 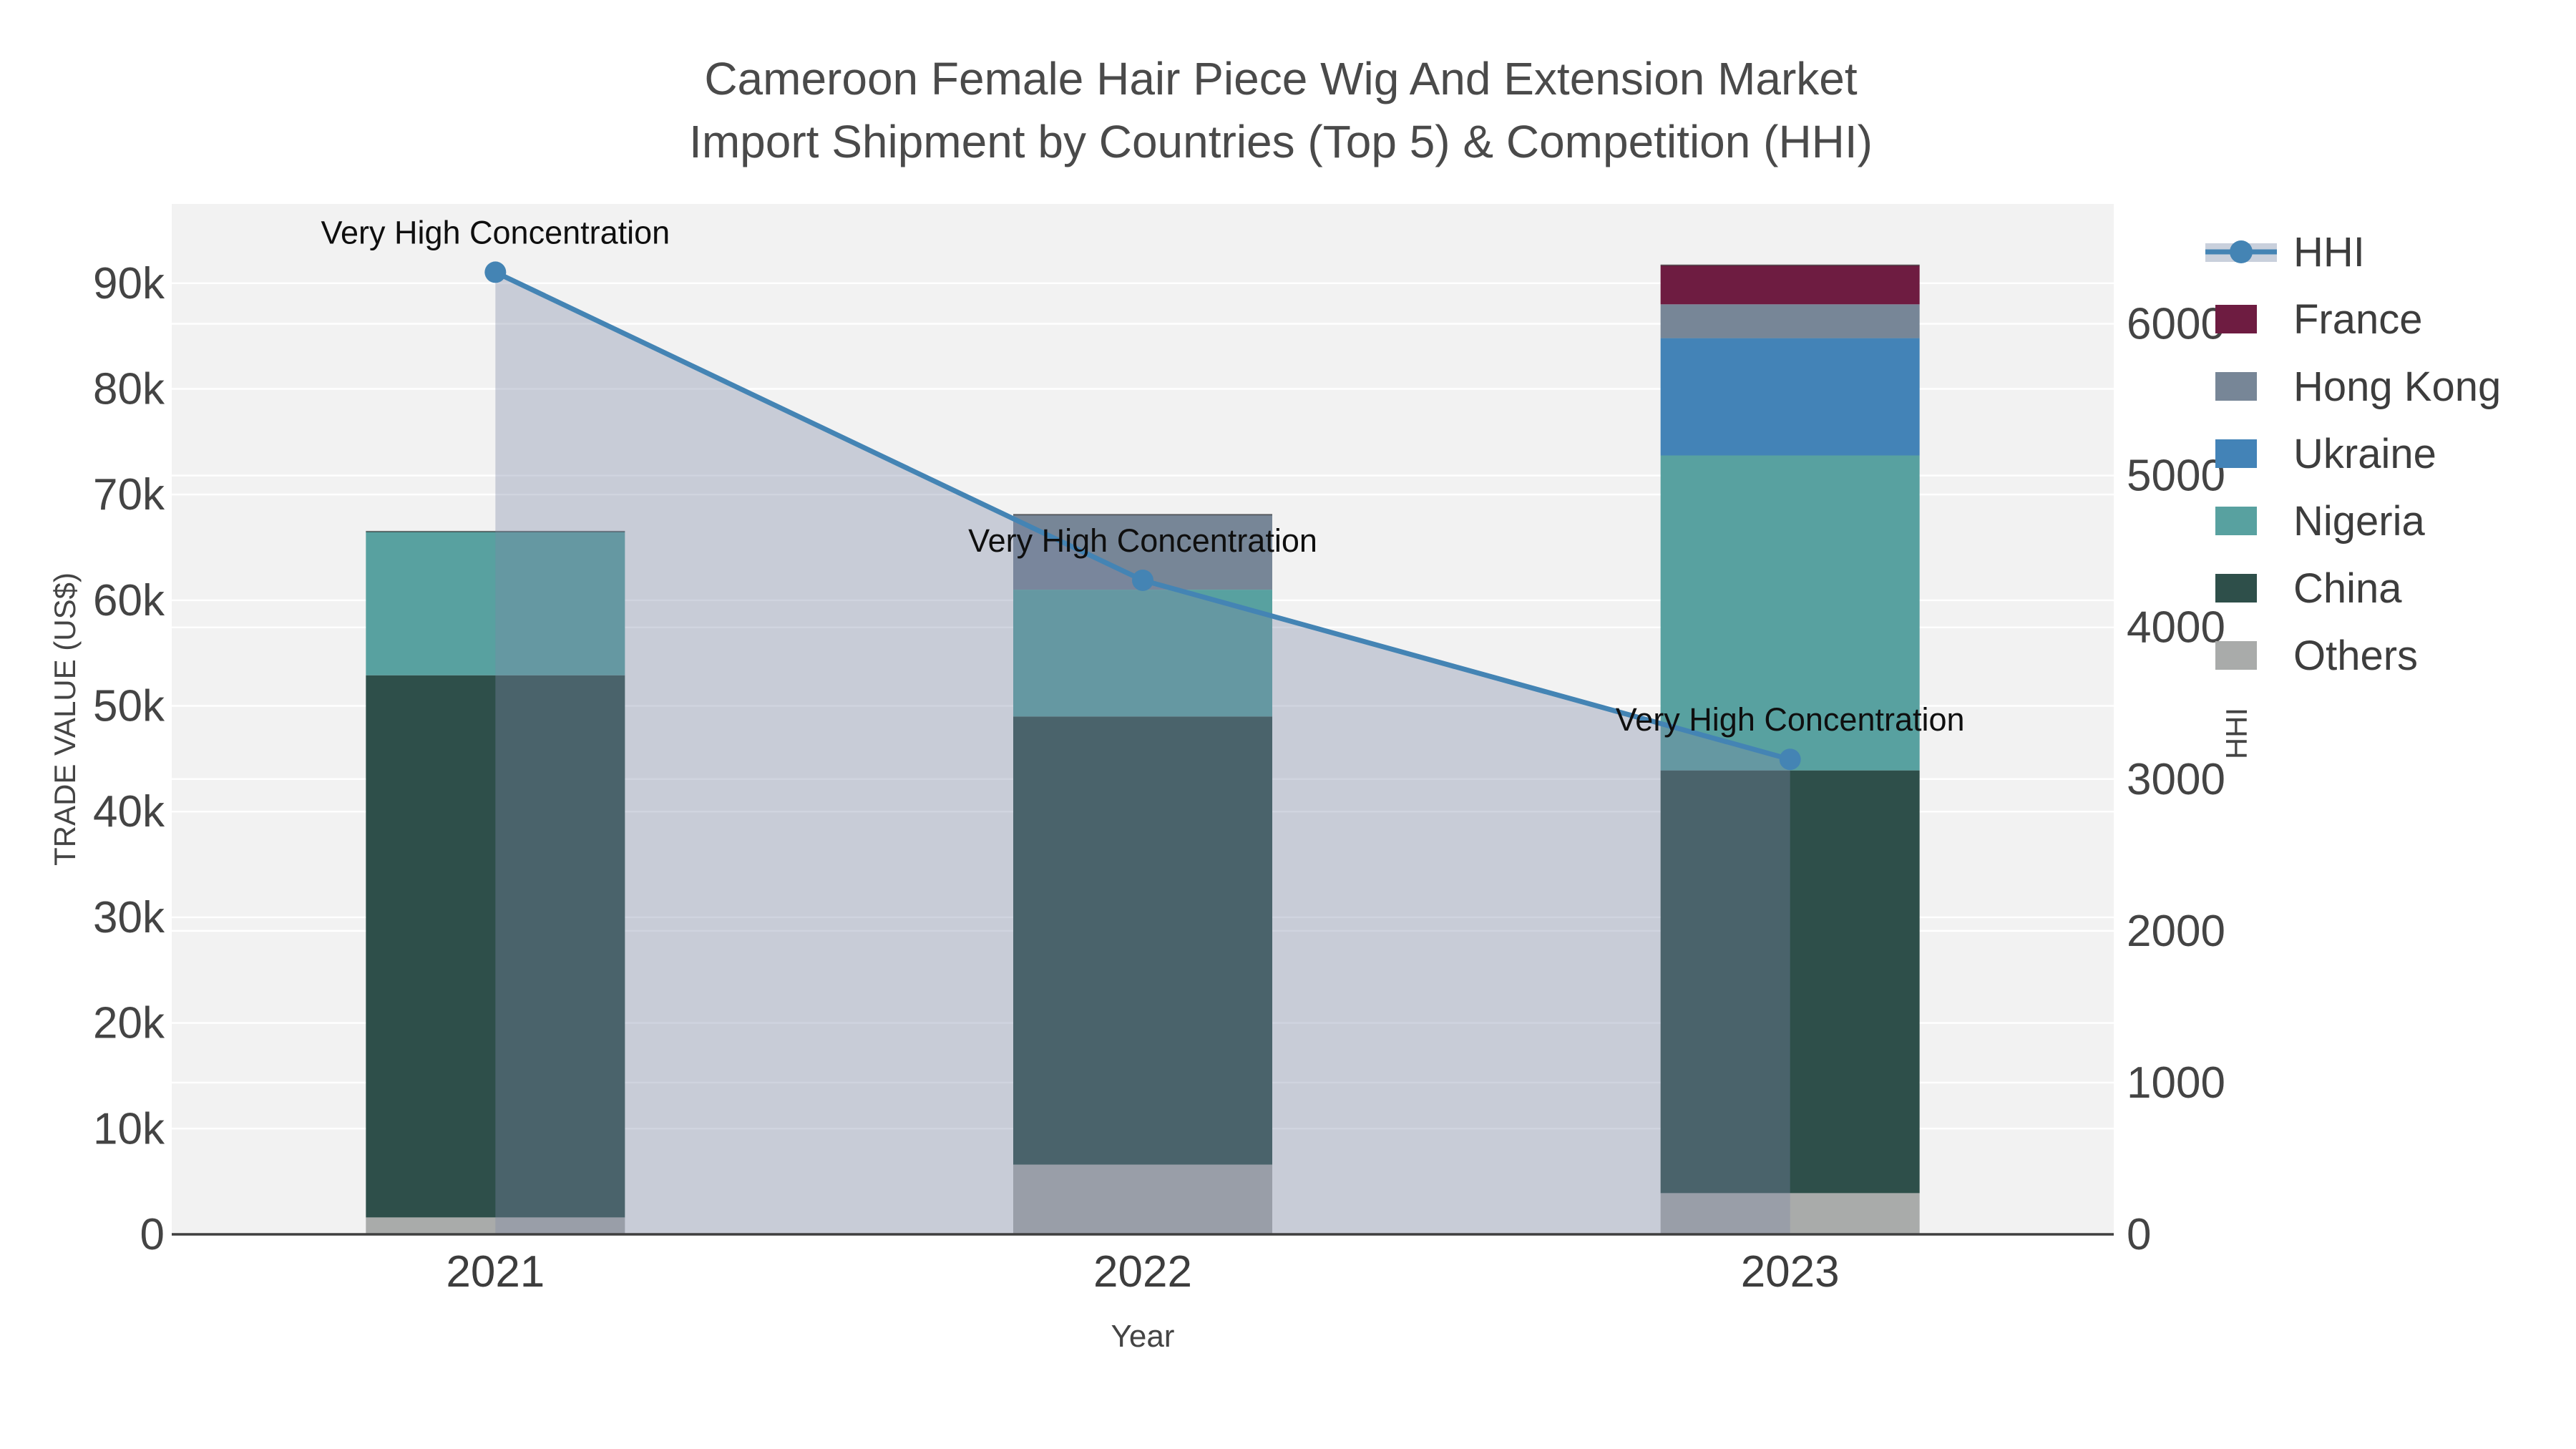 I want to click on y-axis-tick-60k: 60k, so click(x=129, y=600).